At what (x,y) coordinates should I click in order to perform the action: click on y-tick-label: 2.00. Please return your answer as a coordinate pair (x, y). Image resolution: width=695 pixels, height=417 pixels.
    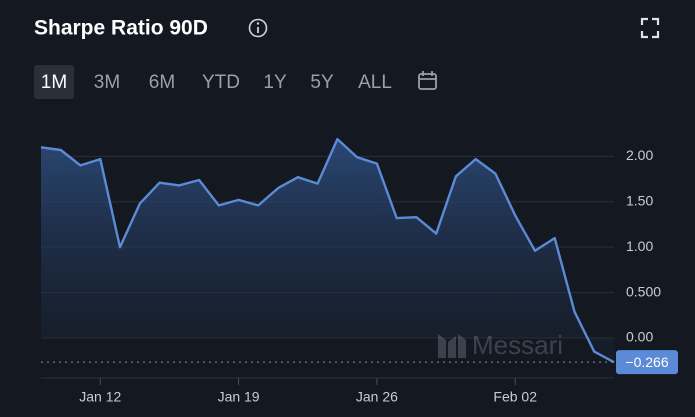
    Looking at the image, I should click on (639, 155).